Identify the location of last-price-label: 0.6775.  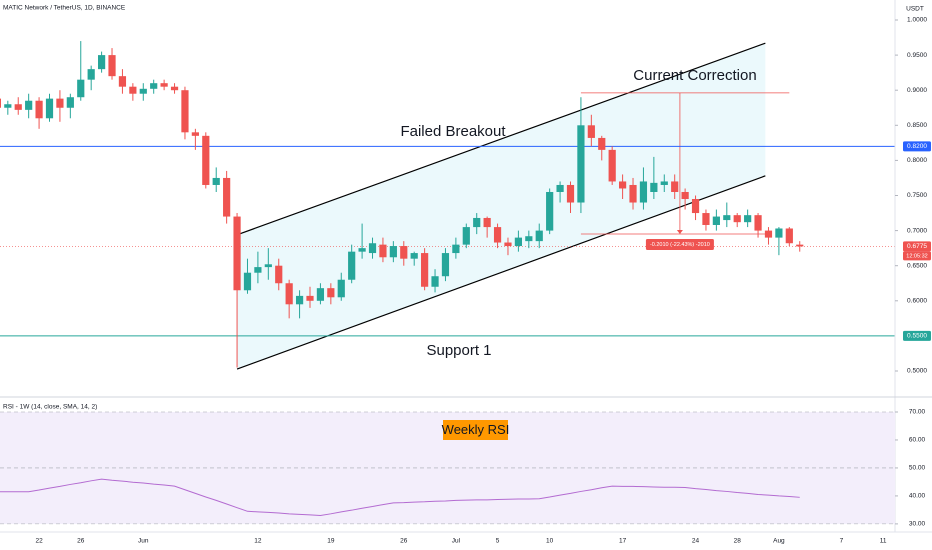
(917, 246).